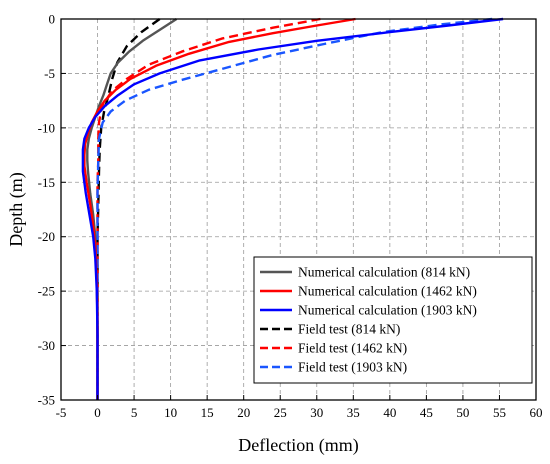 The image size is (550, 464). What do you see at coordinates (243, 412) in the screenshot?
I see `x-tick-label: 20` at bounding box center [243, 412].